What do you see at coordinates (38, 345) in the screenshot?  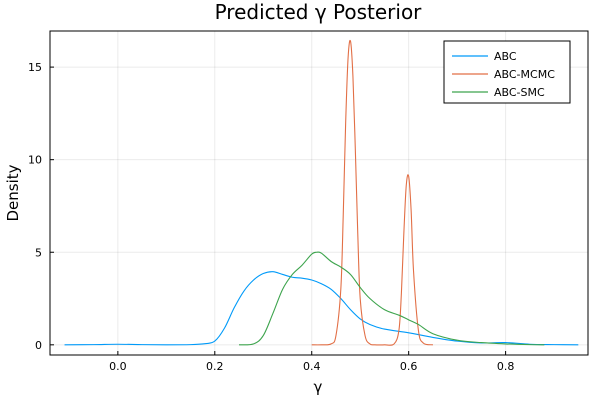 I see `y-tick-label: 0` at bounding box center [38, 345].